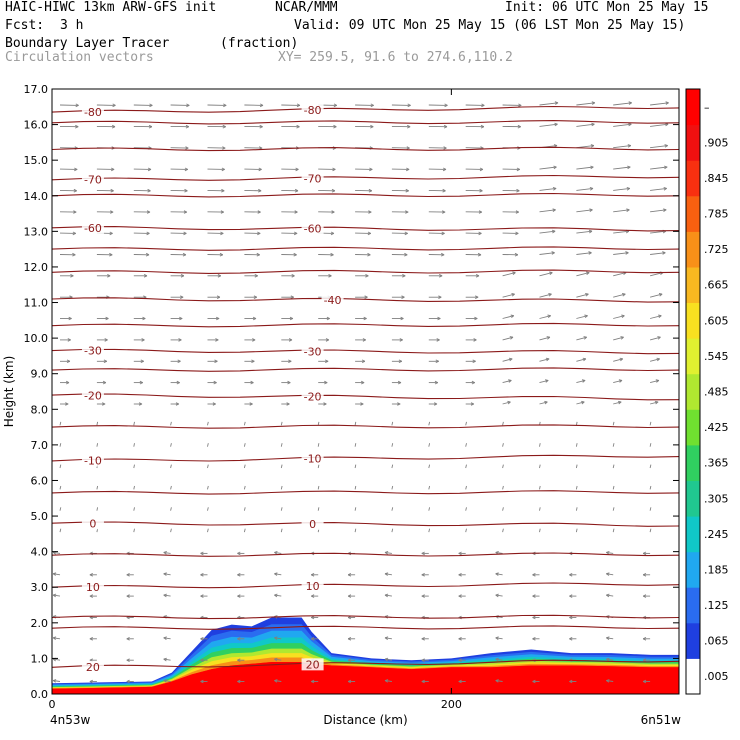  Describe the element at coordinates (40, 480) in the screenshot. I see `y-tick-label: 6.0` at that location.